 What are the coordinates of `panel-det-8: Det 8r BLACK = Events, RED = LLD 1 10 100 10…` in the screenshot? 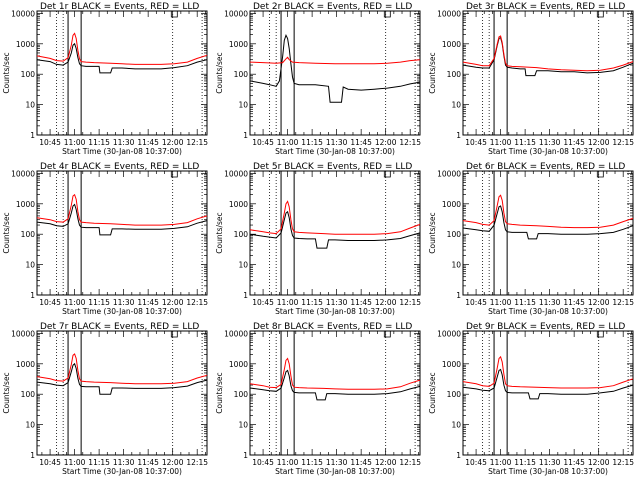 It's located at (318, 399).